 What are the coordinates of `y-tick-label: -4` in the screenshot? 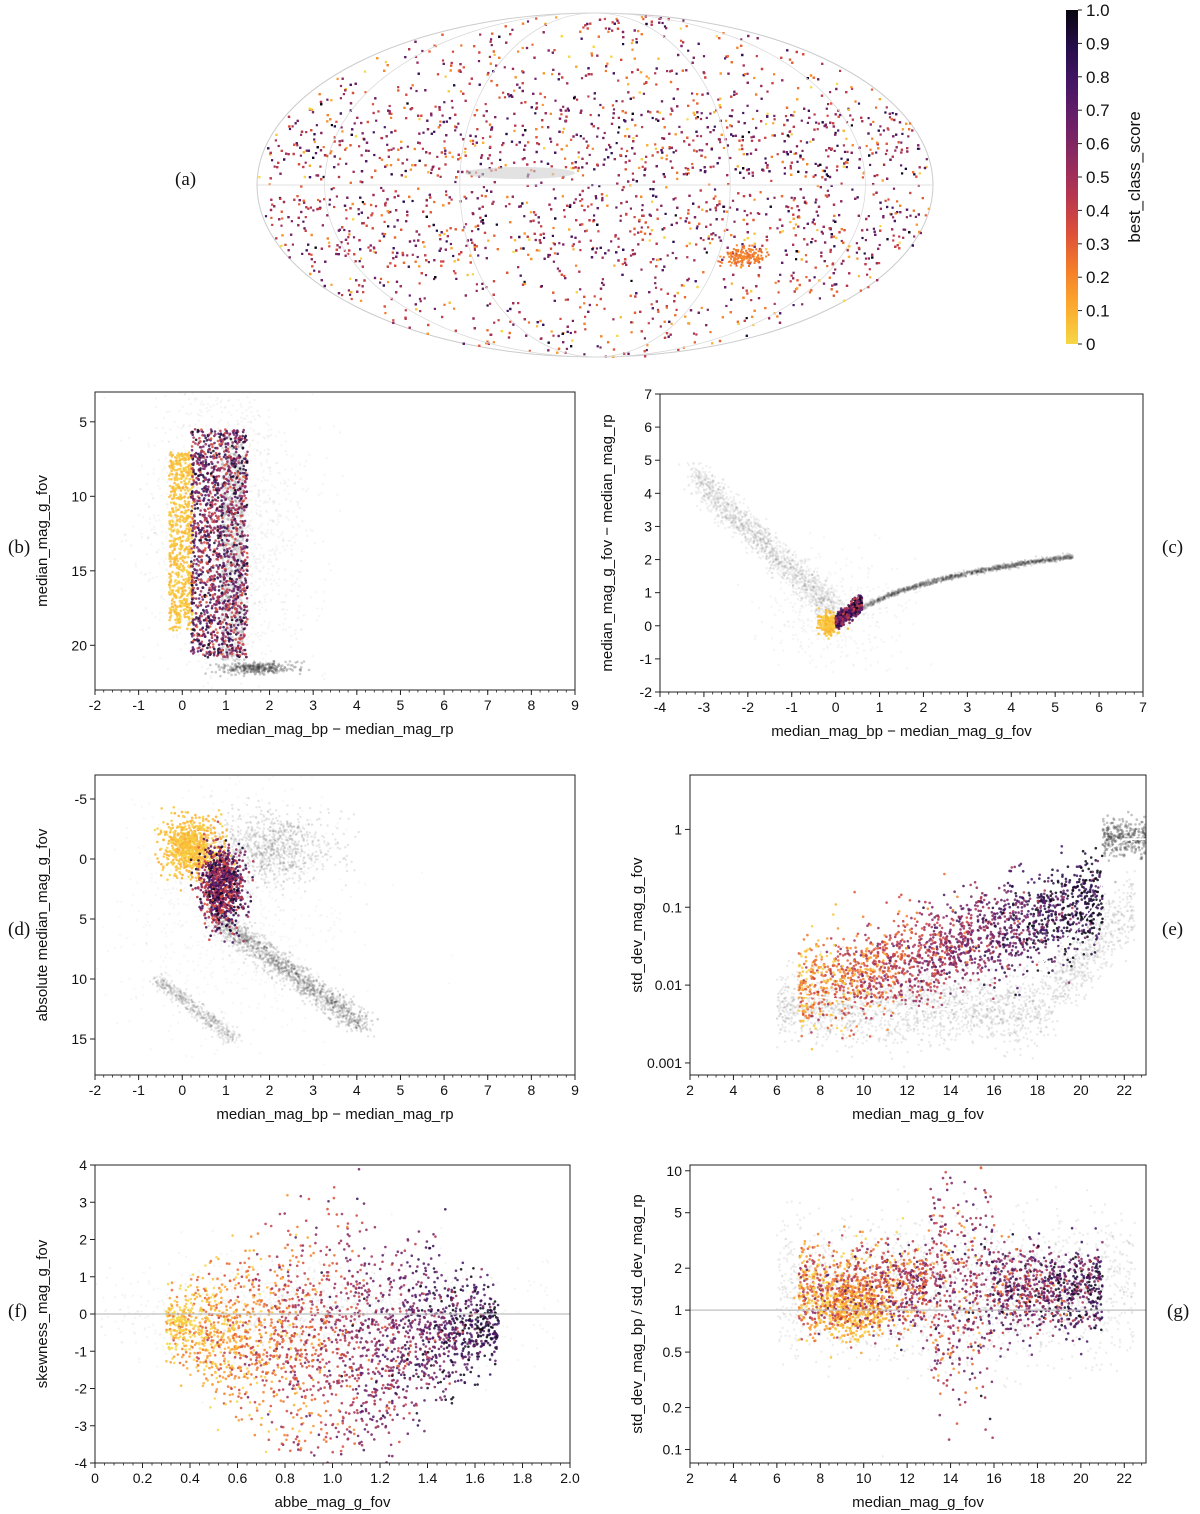 It's located at (81, 1463).